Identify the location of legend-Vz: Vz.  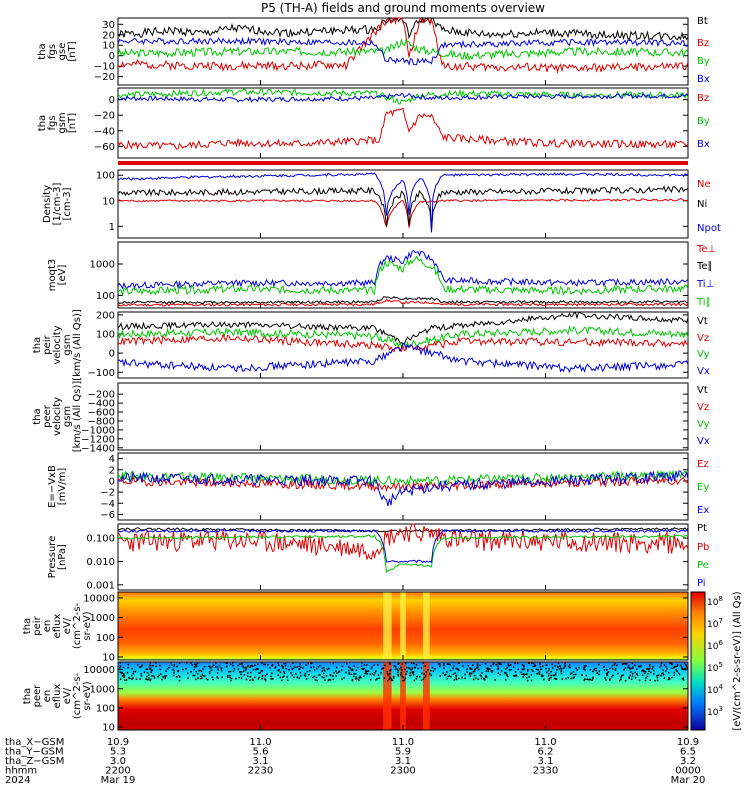
(703, 407).